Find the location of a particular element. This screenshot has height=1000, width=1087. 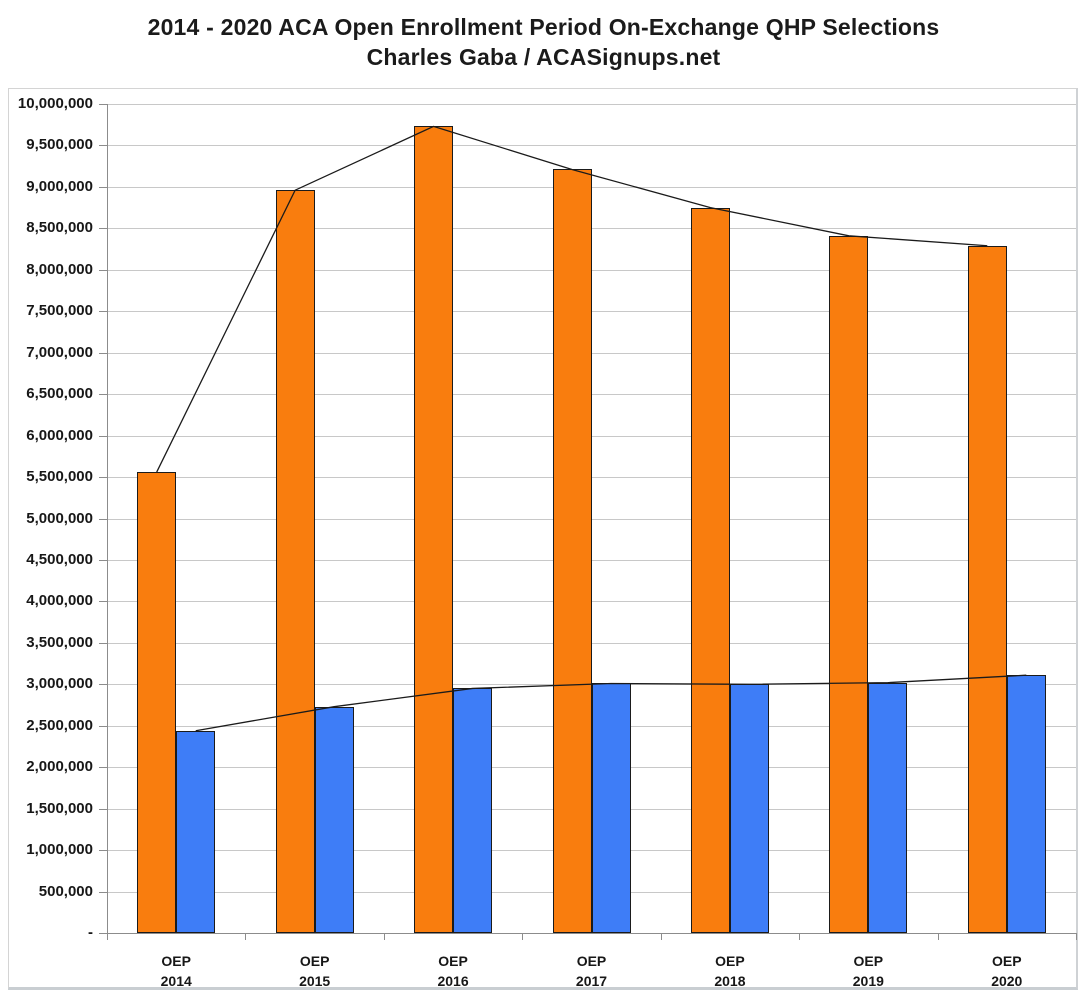

y-tick-label: 1,500,000 is located at coordinates (59, 808).